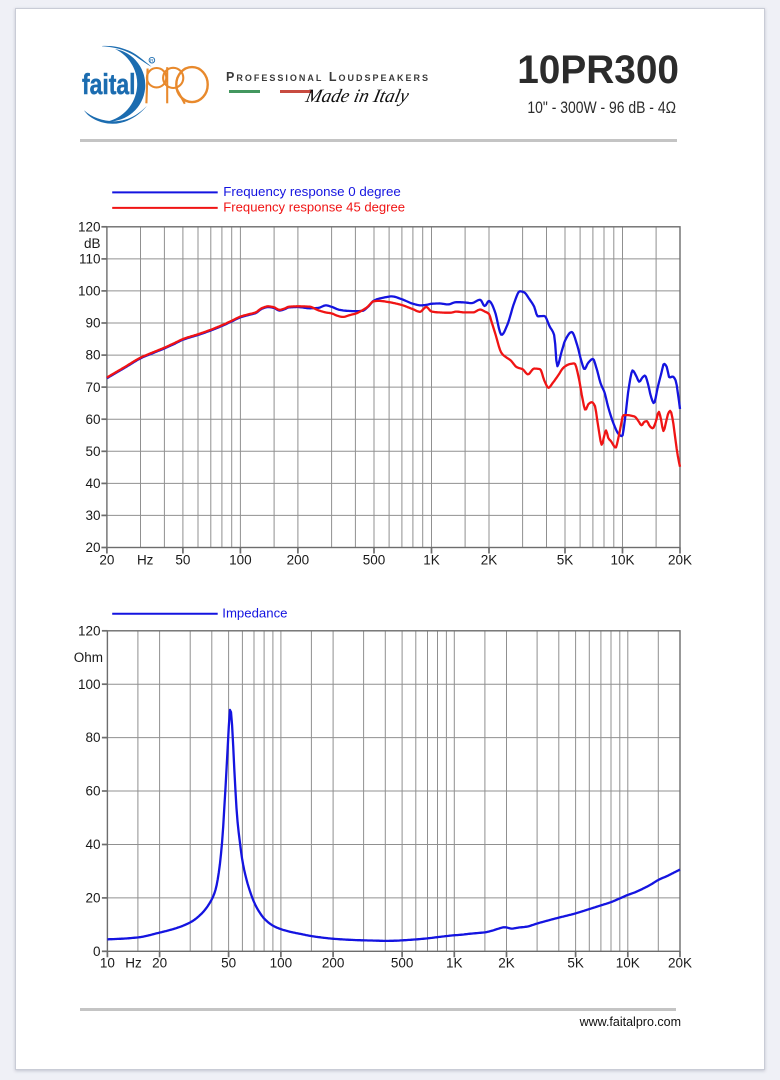  Describe the element at coordinates (92, 387) in the screenshot. I see `svg-text: 70` at that location.